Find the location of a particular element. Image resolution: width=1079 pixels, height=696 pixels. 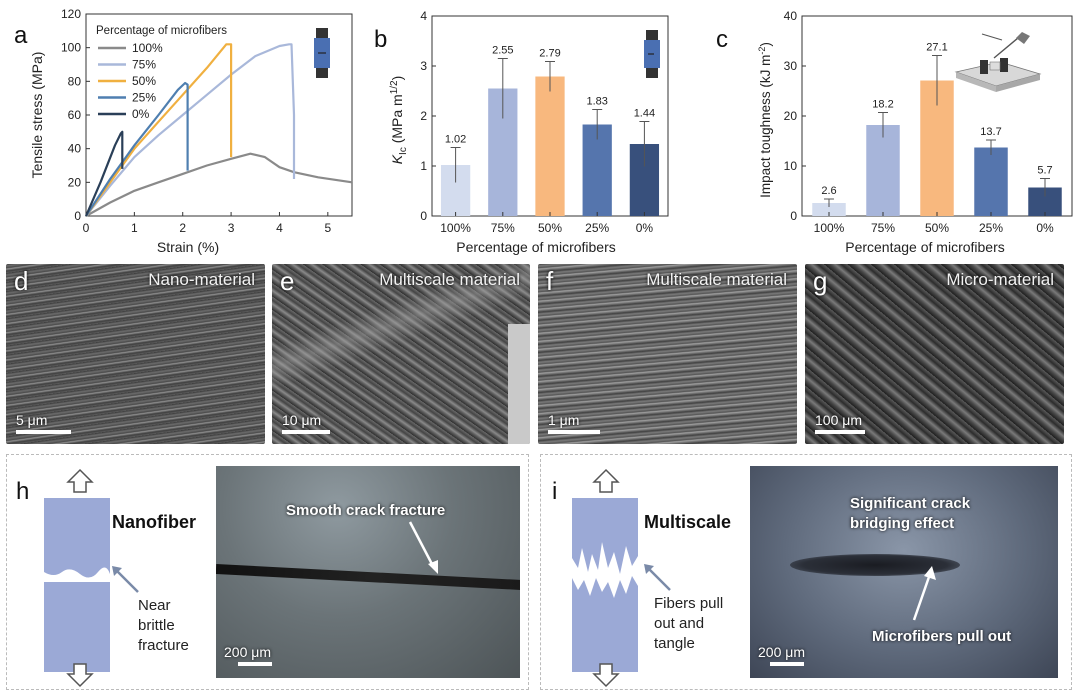

sem-image-multiscale-material-2: f Multiscale material 1 μm is located at coordinates (667, 354).